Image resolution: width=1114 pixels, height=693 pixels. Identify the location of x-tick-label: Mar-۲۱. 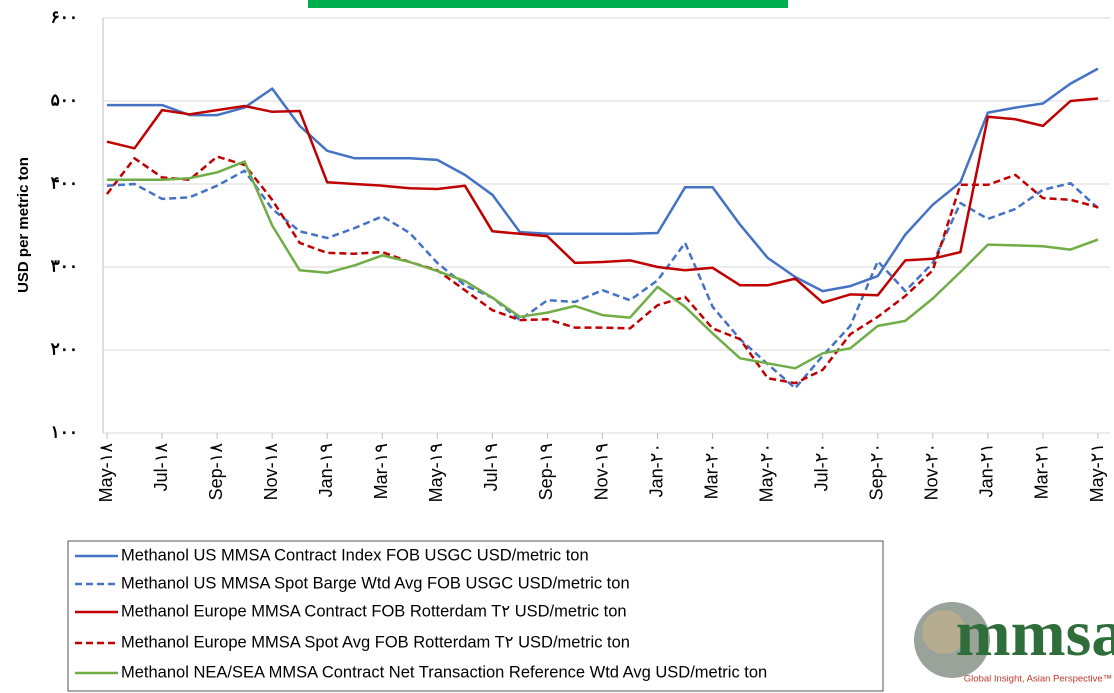
(1042, 471).